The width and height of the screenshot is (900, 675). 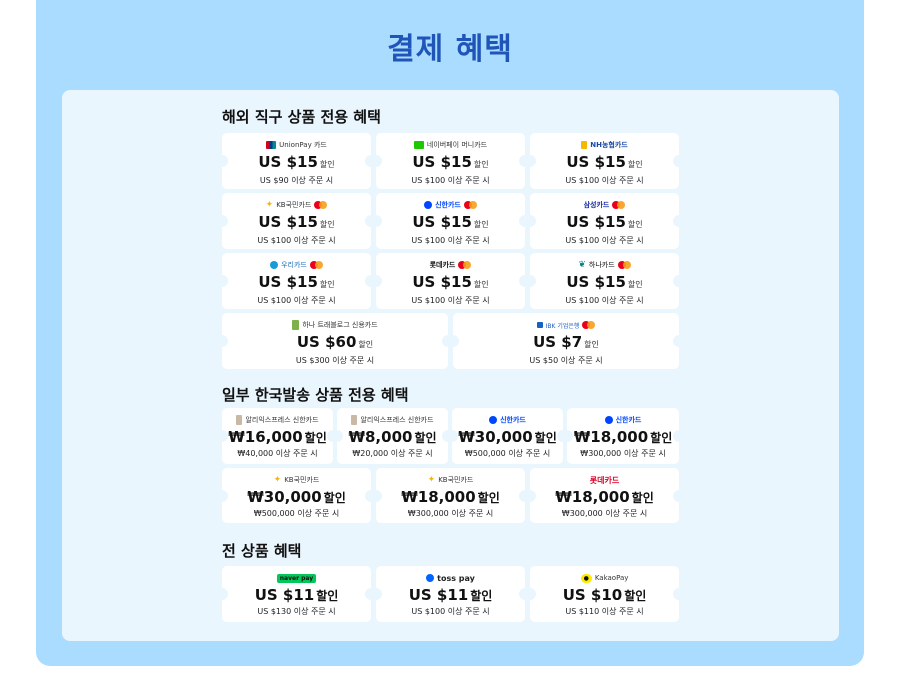 I want to click on page-title: 결제 혜택, so click(x=450, y=49).